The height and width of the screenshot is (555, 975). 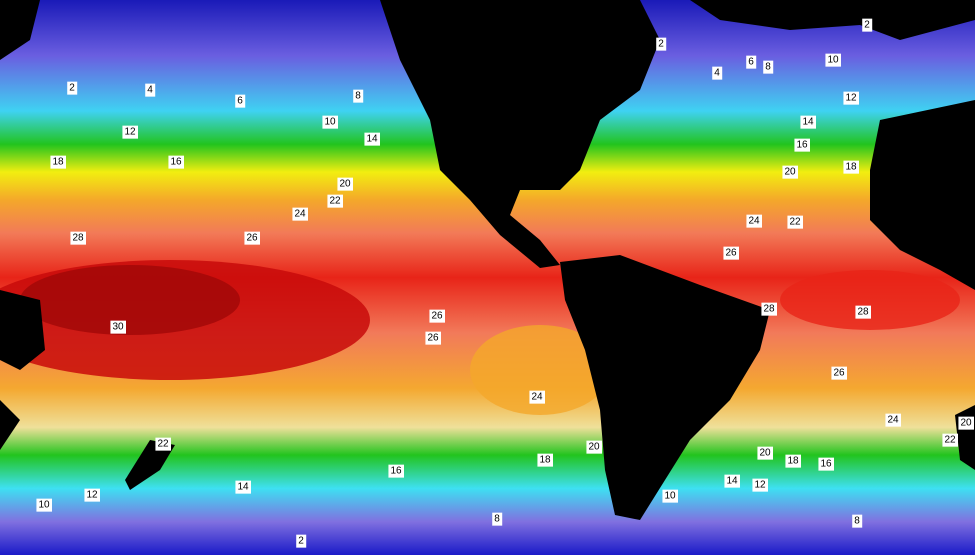 I want to click on warm-pool-core, so click(x=130, y=300).